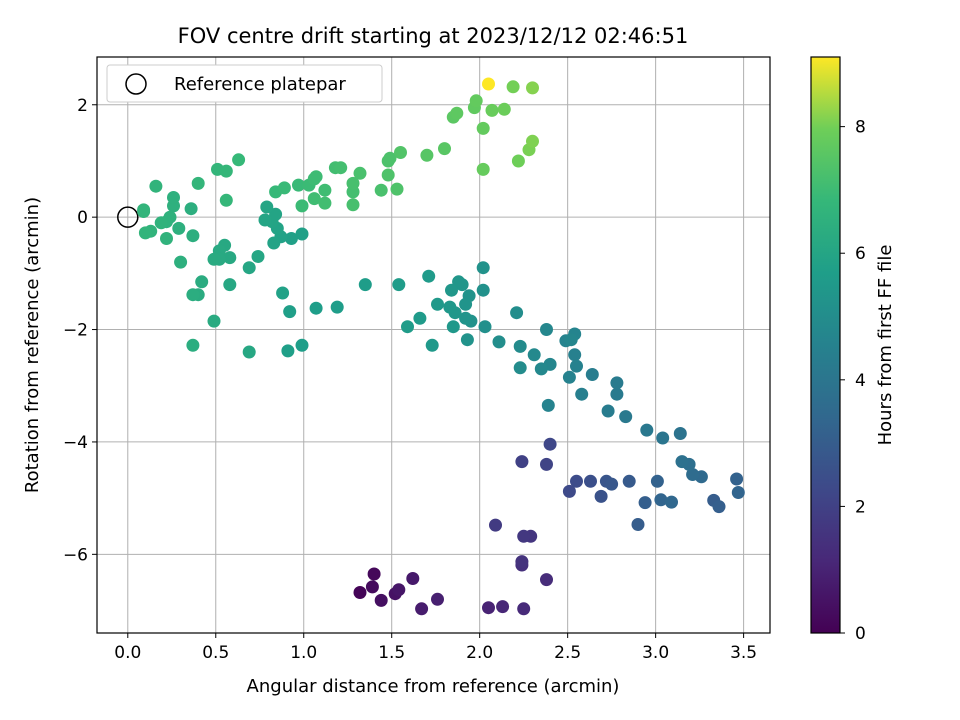 This screenshot has height=720, width=960. Describe the element at coordinates (391, 653) in the screenshot. I see `x-tick-label: 1.5` at that location.